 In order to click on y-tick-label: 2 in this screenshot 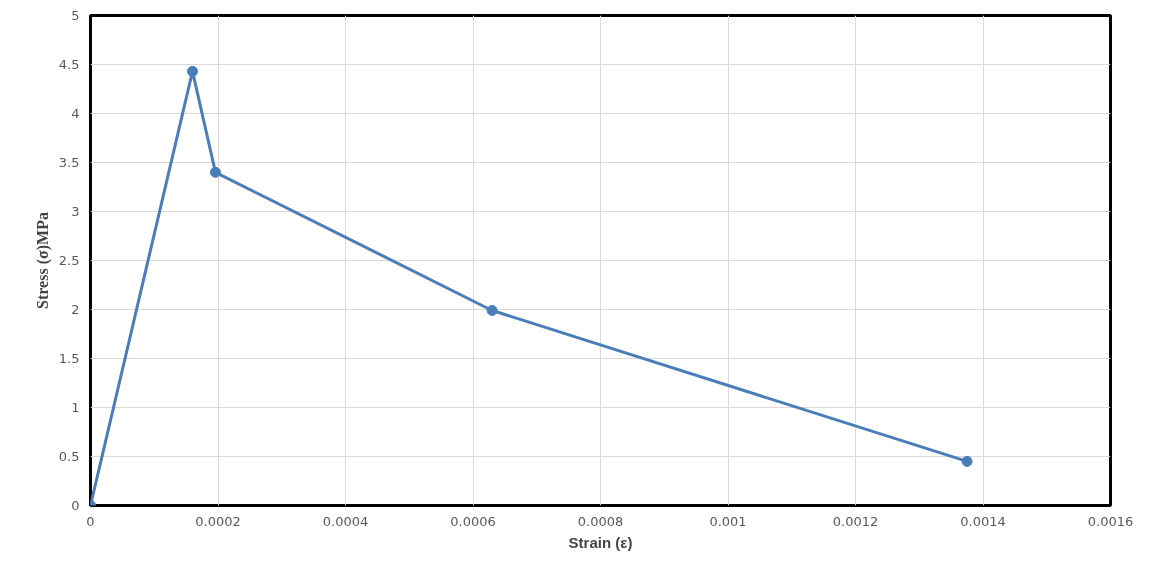, I will do `click(75, 309)`.